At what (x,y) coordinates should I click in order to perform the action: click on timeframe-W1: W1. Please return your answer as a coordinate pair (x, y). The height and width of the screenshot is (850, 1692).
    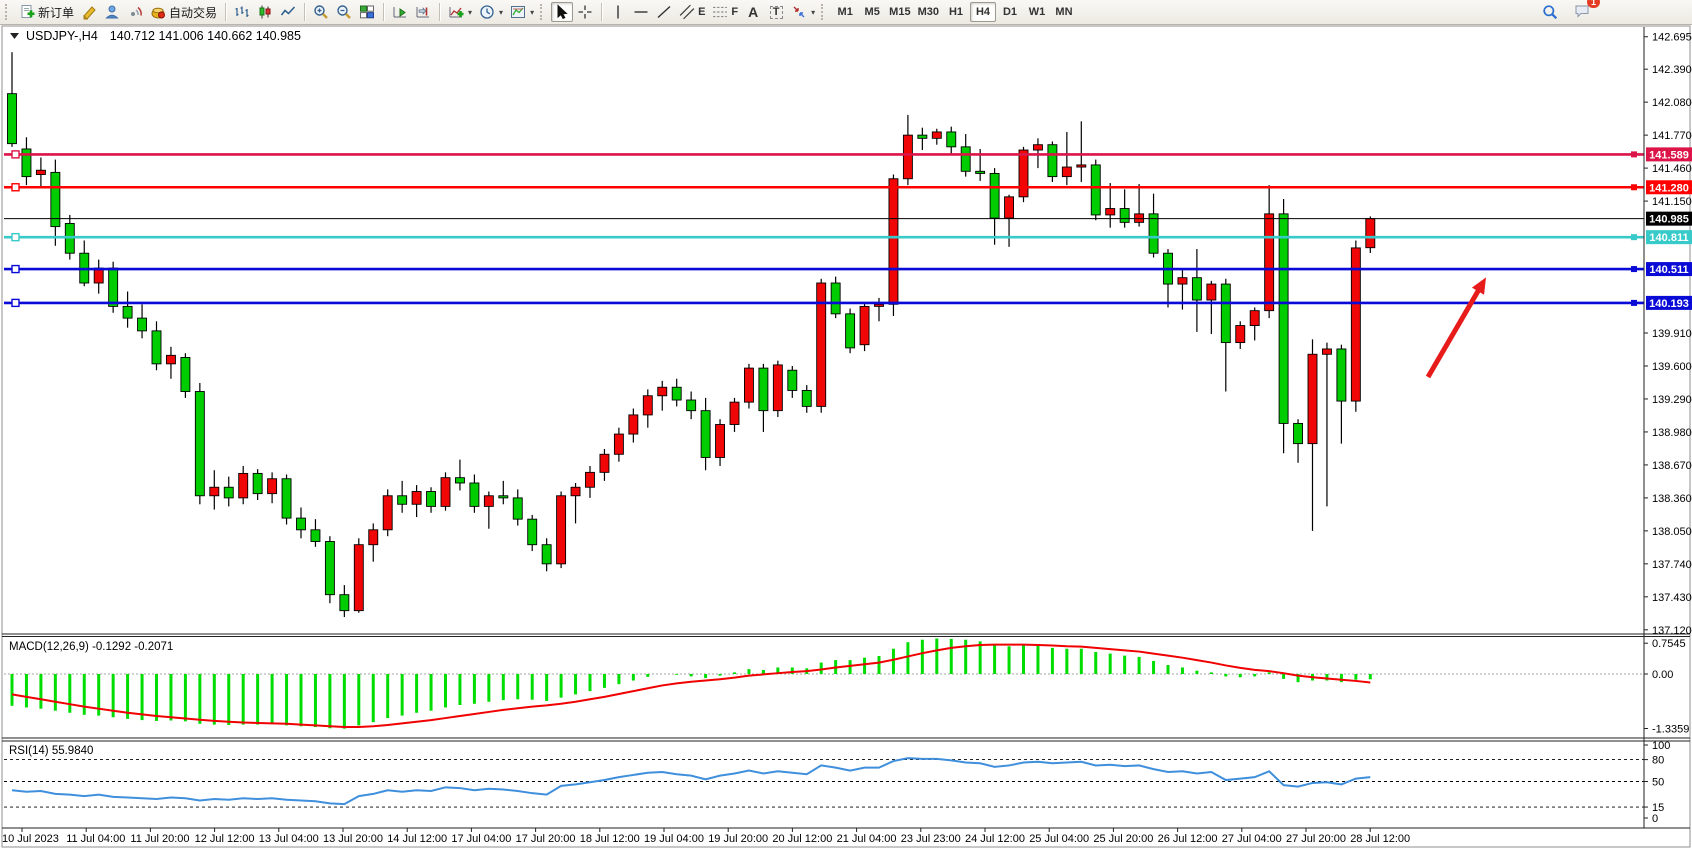
    Looking at the image, I should click on (1037, 12).